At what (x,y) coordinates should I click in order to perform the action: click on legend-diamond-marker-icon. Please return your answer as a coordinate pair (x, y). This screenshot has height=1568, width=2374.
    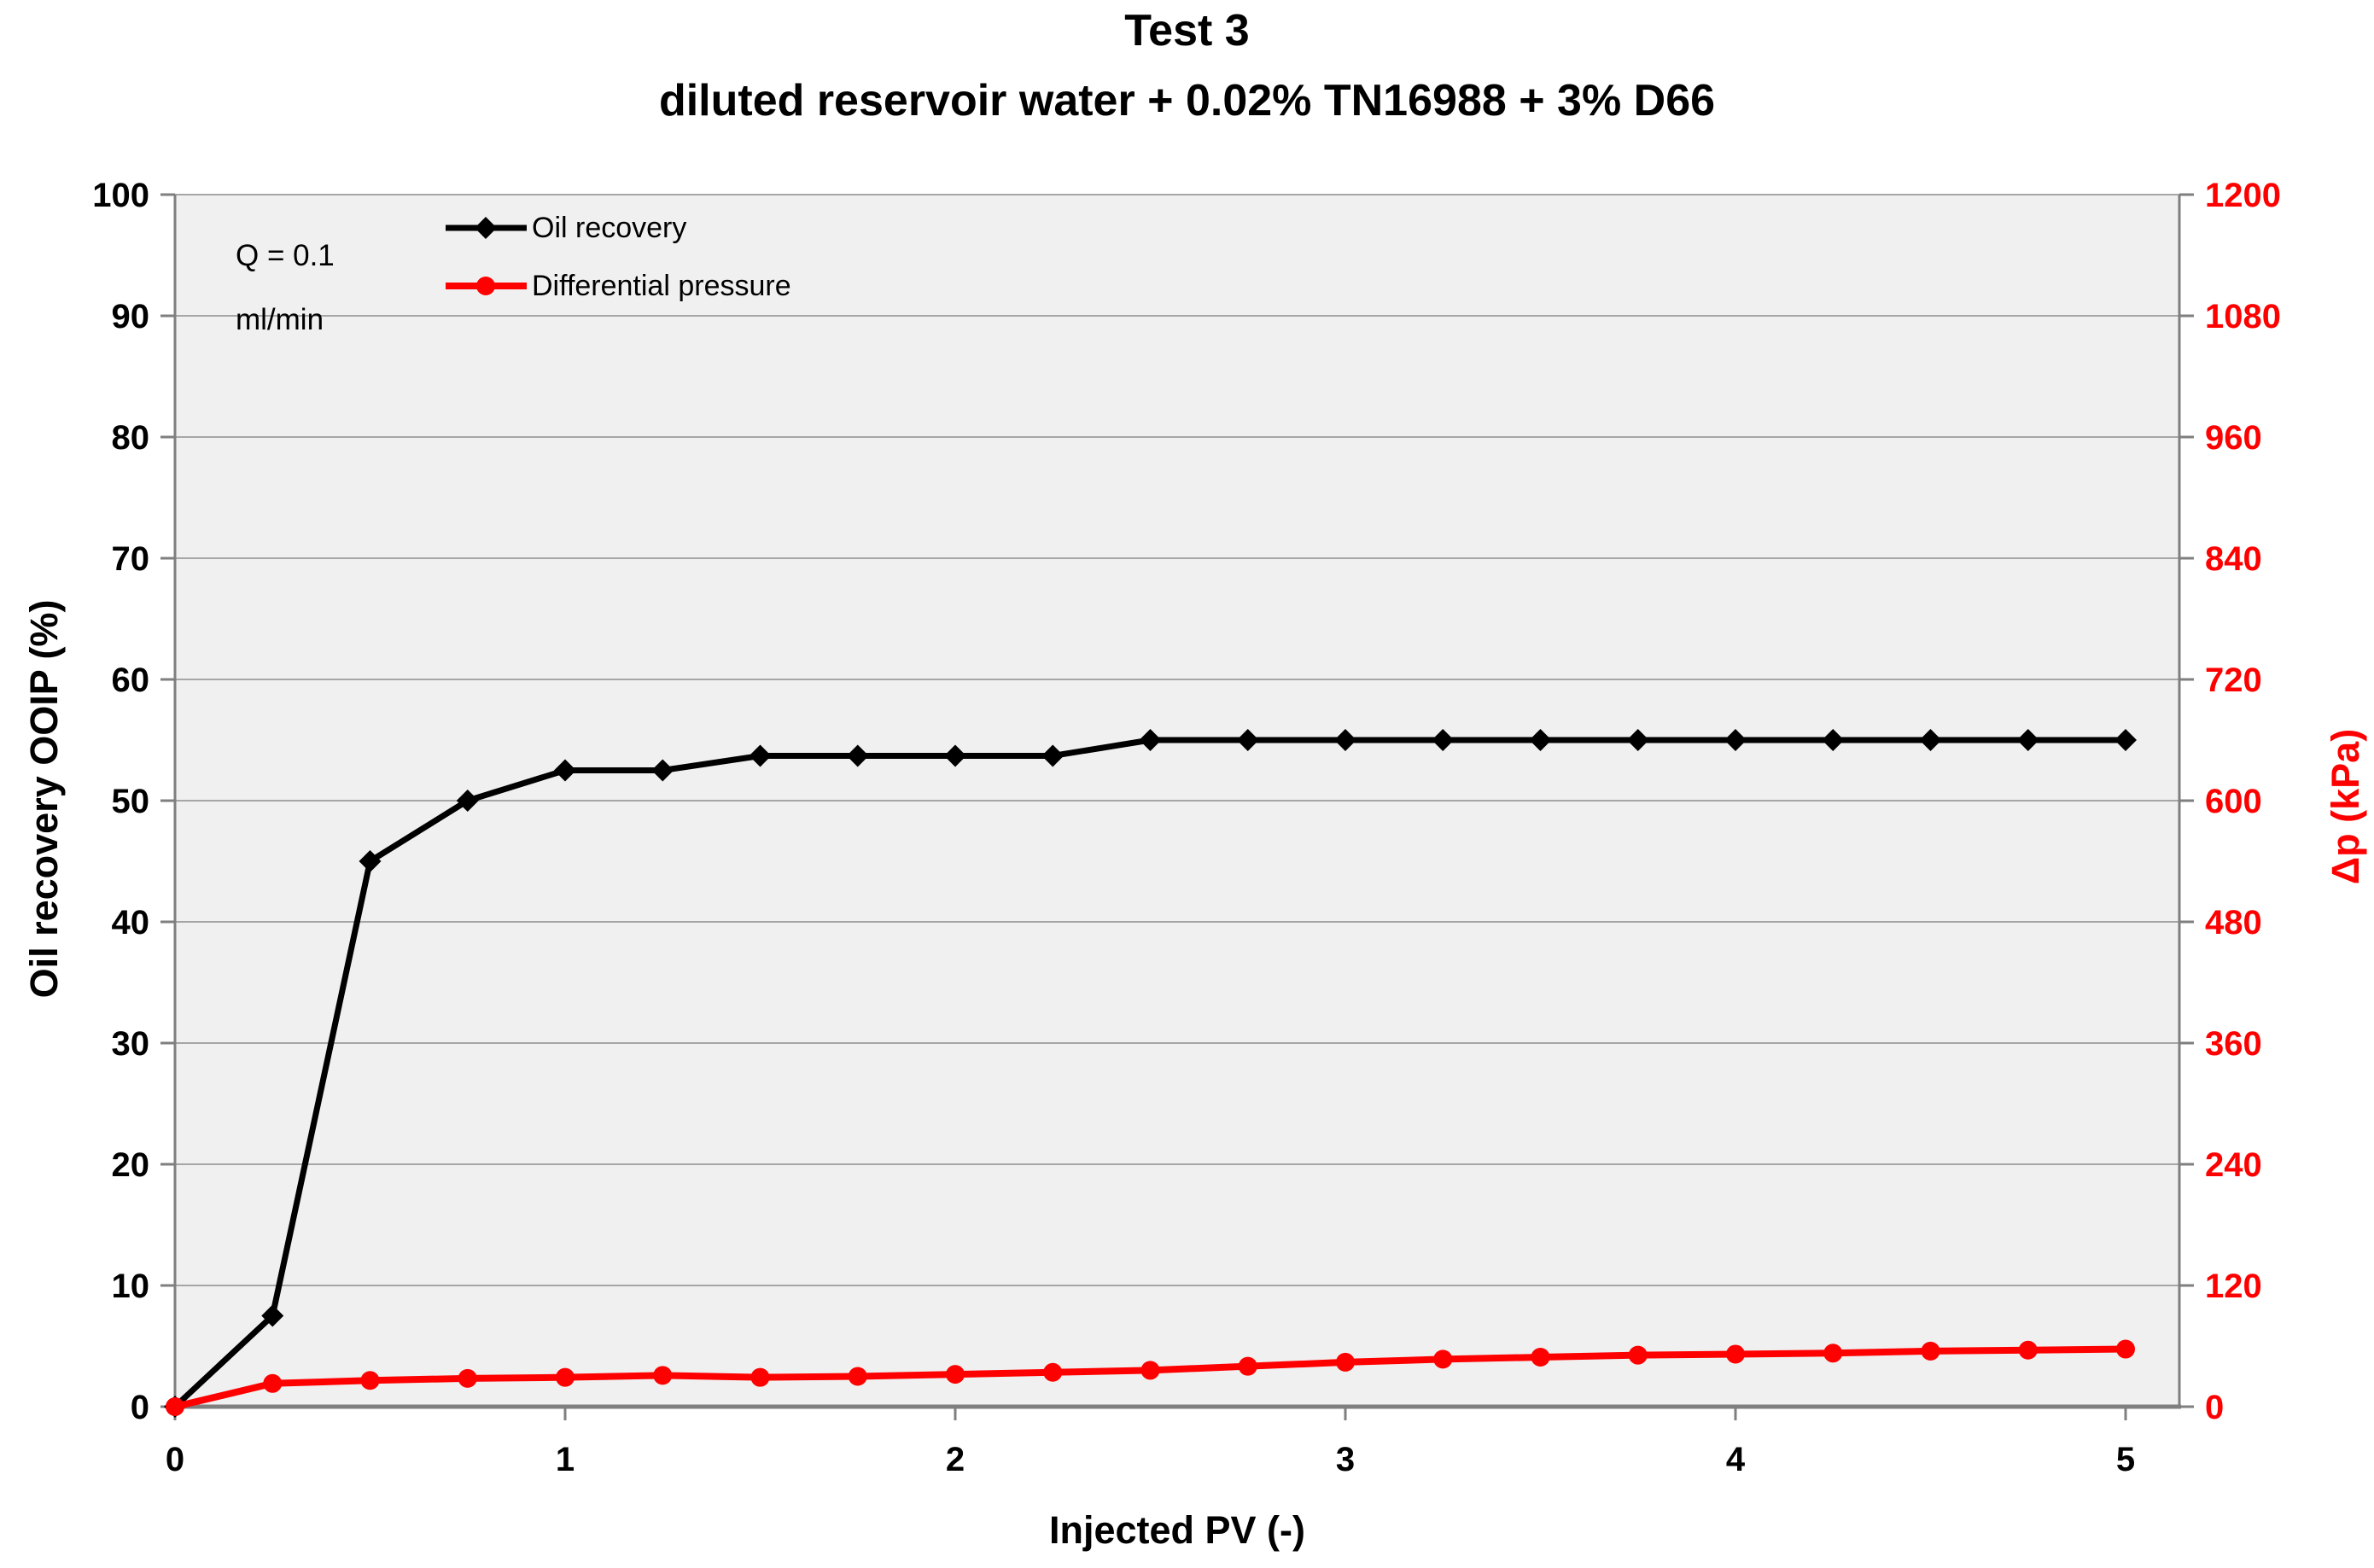
    Looking at the image, I should click on (486, 228).